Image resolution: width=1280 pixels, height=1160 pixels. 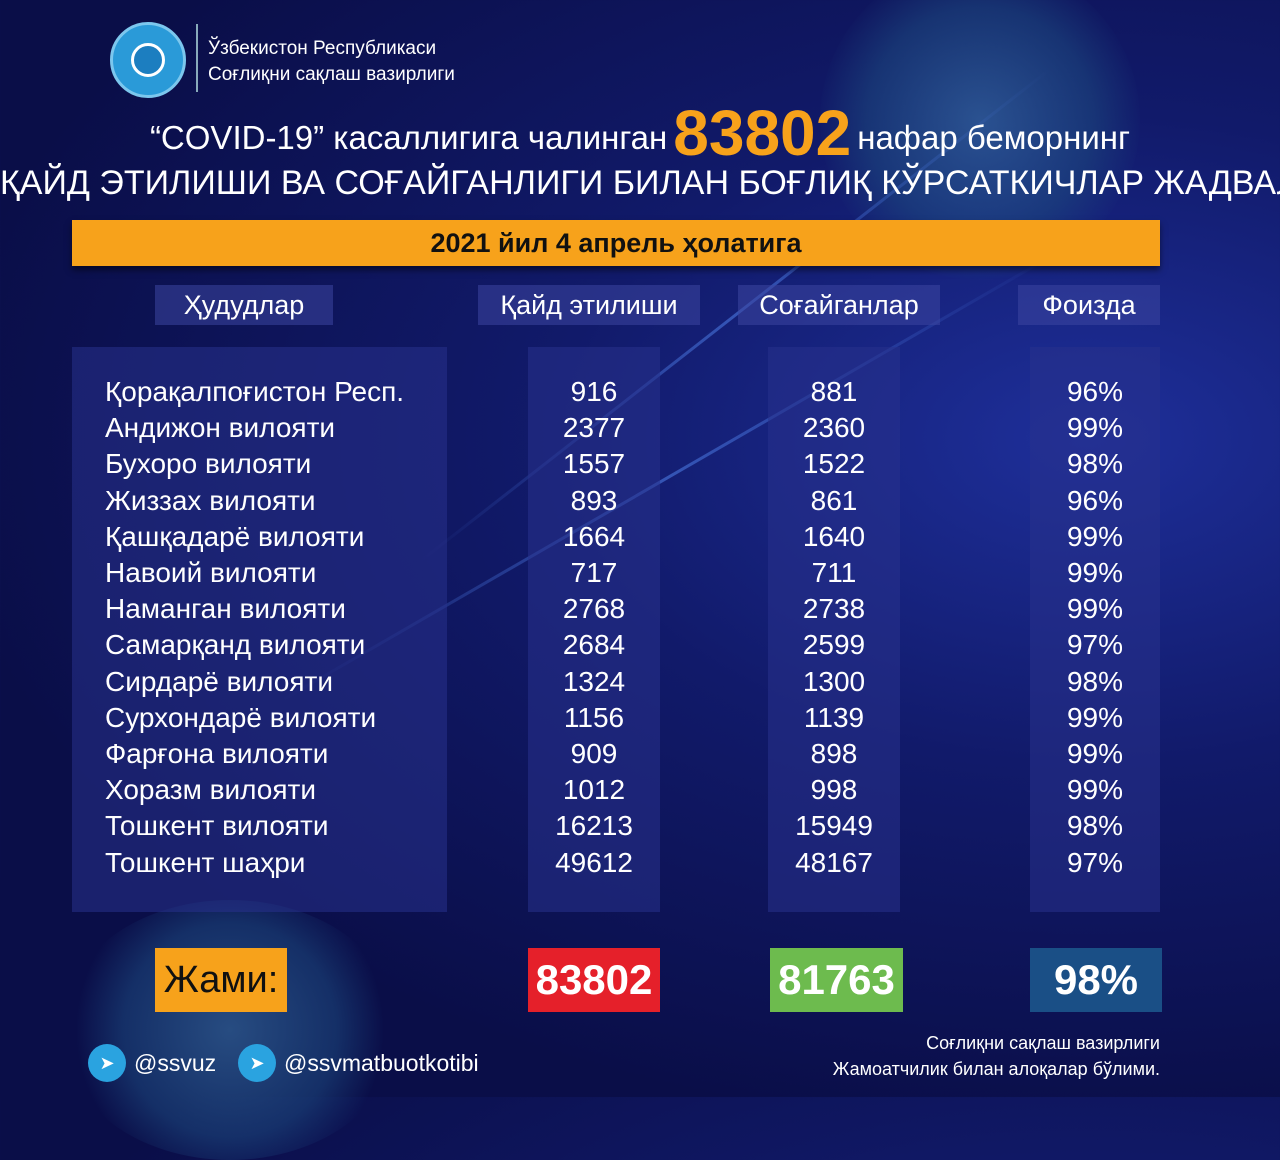 What do you see at coordinates (230, 1030) in the screenshot?
I see `virus-decoration` at bounding box center [230, 1030].